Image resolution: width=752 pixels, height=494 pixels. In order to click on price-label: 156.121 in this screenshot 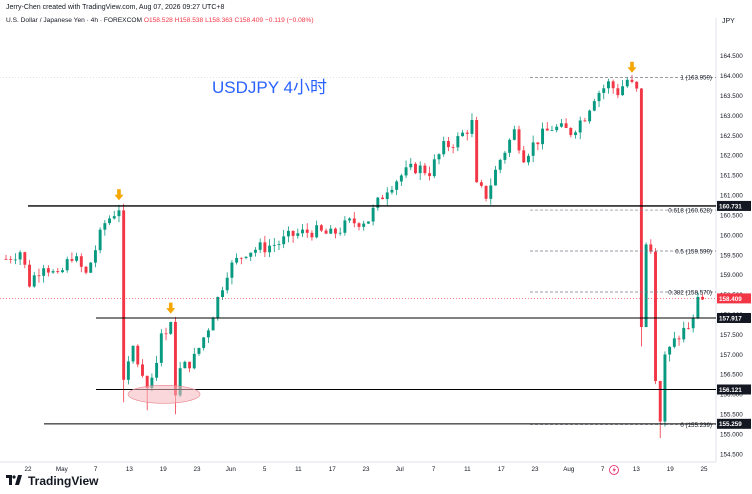, I will do `click(730, 390)`.